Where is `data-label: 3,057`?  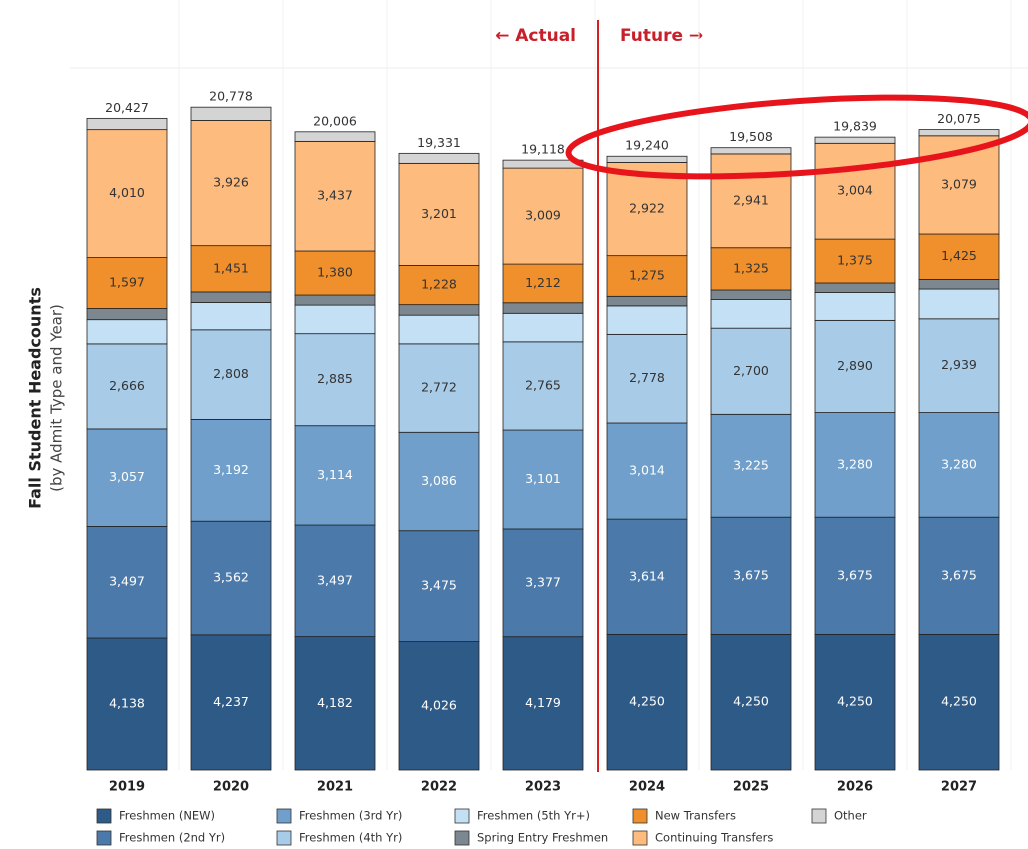 data-label: 3,057 is located at coordinates (127, 476).